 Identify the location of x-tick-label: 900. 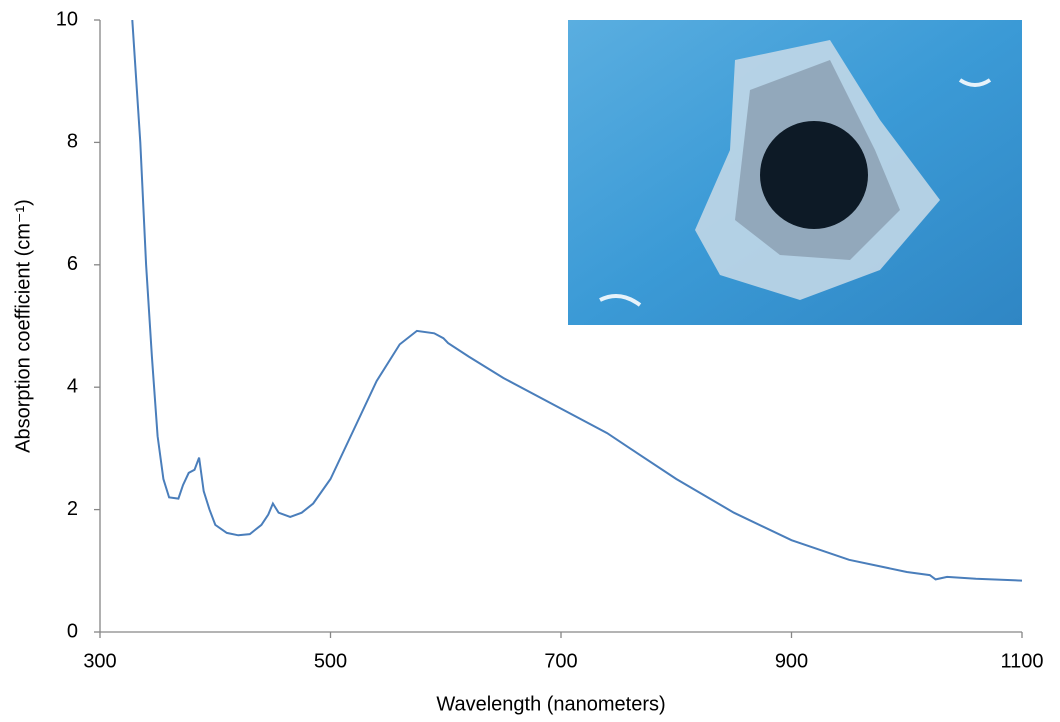
(791, 661).